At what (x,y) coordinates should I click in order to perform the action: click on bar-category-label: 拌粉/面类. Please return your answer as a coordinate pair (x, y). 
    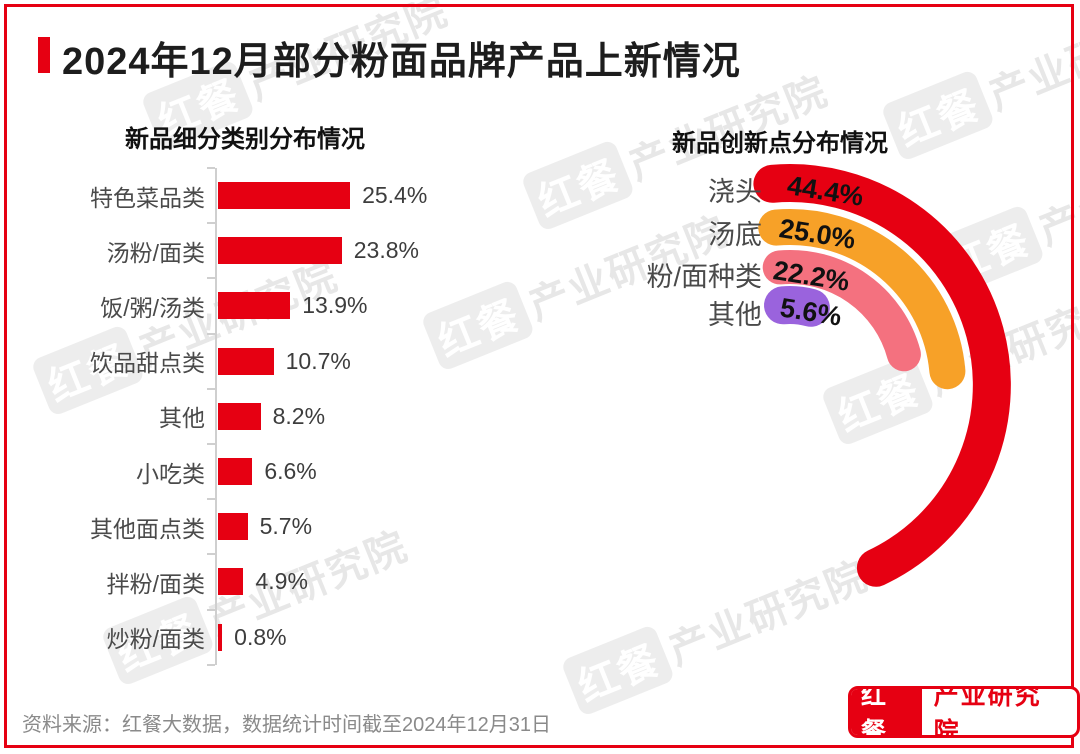
    Looking at the image, I should click on (155, 583).